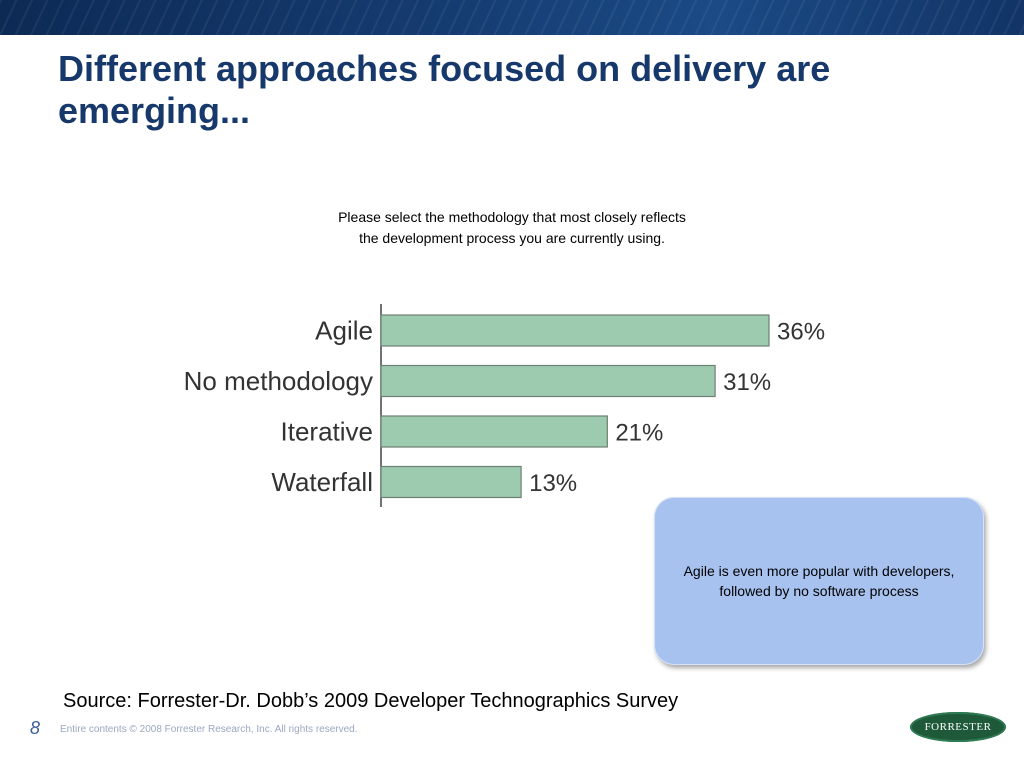 This screenshot has width=1024, height=768. Describe the element at coordinates (512, 17) in the screenshot. I see `header-band` at that location.